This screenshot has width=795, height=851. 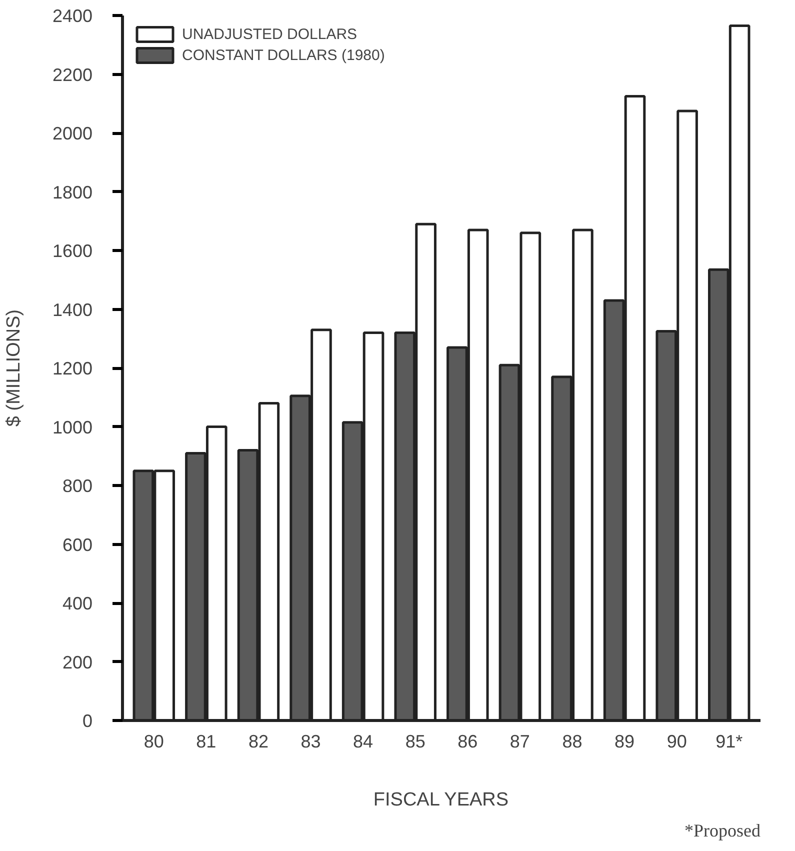 What do you see at coordinates (13, 368) in the screenshot?
I see `y-axis-title: $ (MILLIONS)` at bounding box center [13, 368].